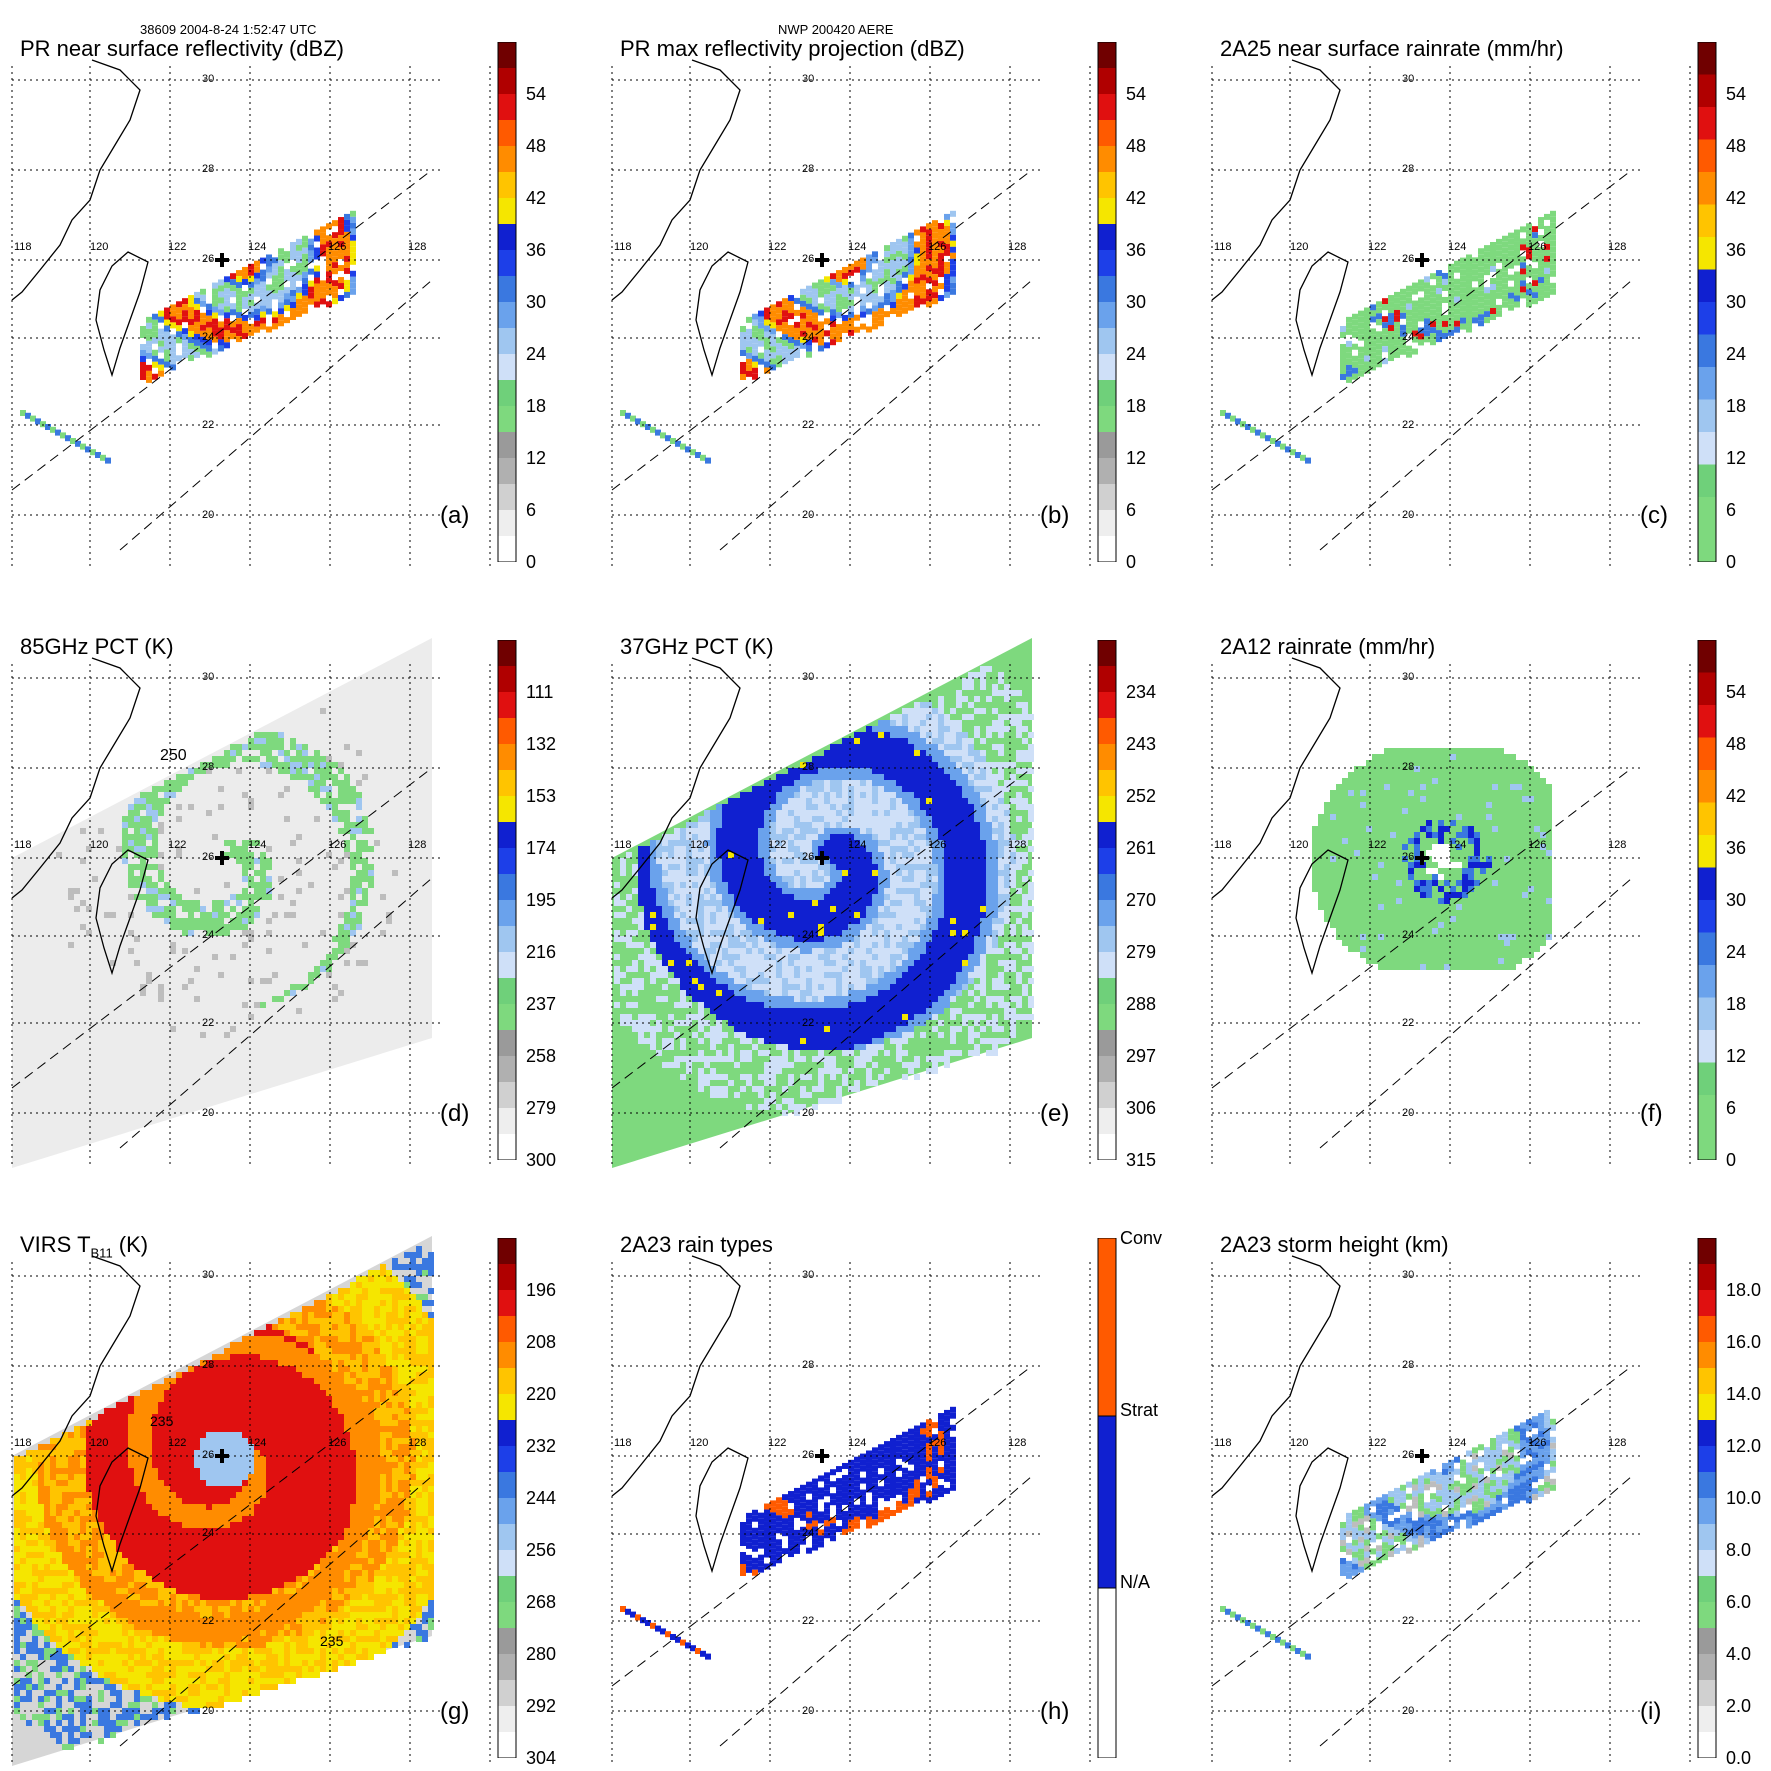  Describe the element at coordinates (676, 180) in the screenshot. I see `china-coastline` at that location.